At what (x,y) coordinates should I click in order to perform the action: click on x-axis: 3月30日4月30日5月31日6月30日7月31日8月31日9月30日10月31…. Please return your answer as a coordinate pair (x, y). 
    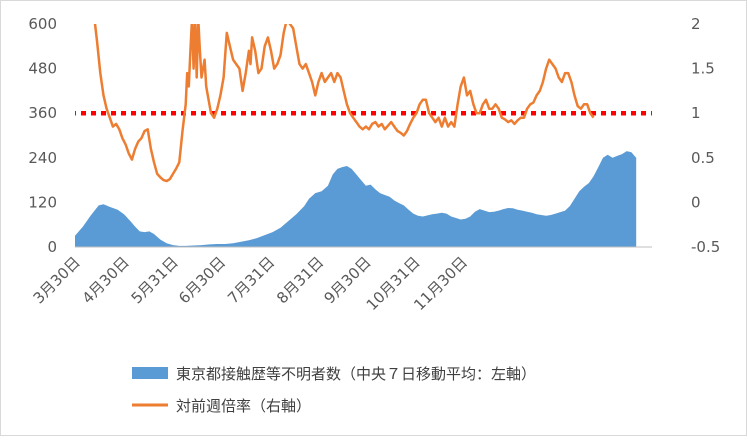
    Looking at the image, I should click on (250, 283).